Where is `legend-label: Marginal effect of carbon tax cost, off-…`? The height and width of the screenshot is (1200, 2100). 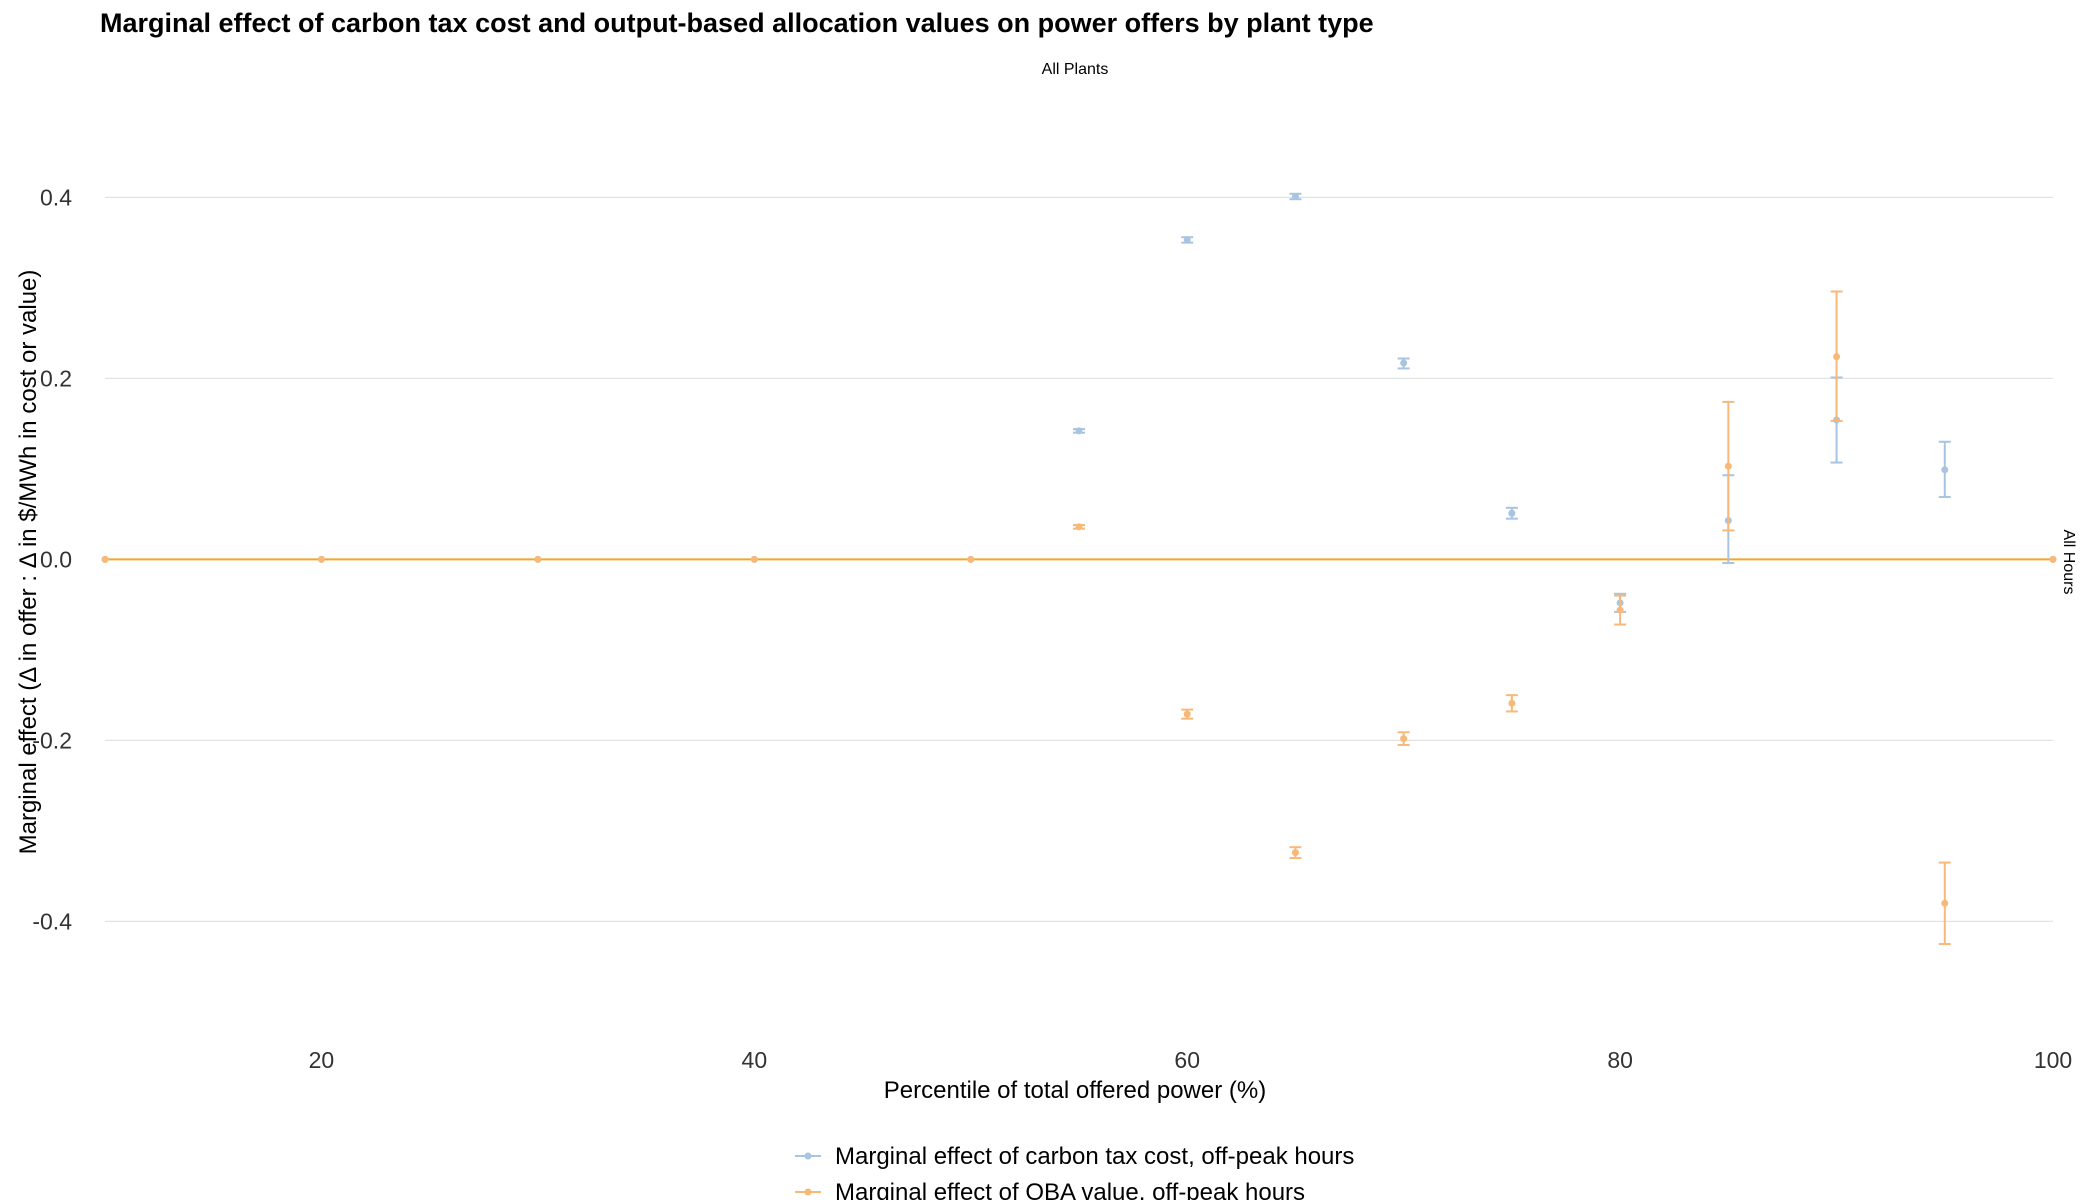
legend-label: Marginal effect of carbon tax cost, off-… is located at coordinates (1094, 1156).